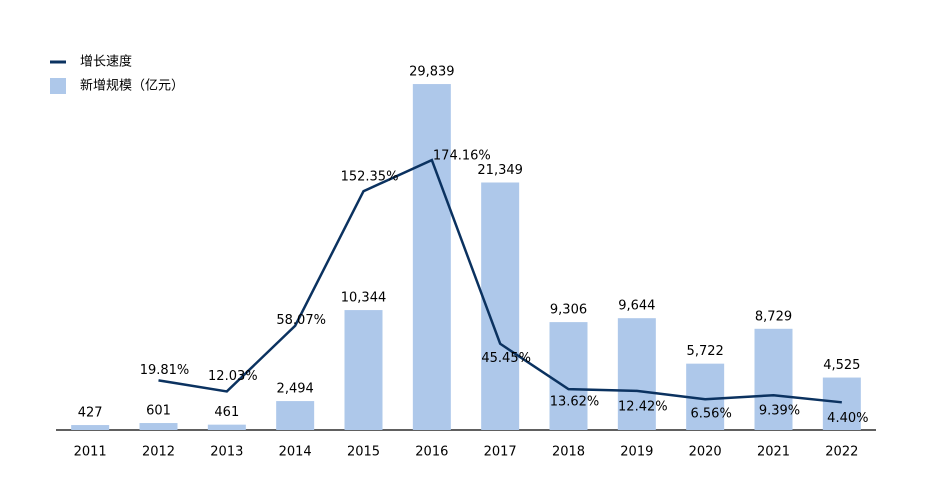 This screenshot has width=936, height=489. I want to click on bar-value-label: 10,344, so click(364, 298).